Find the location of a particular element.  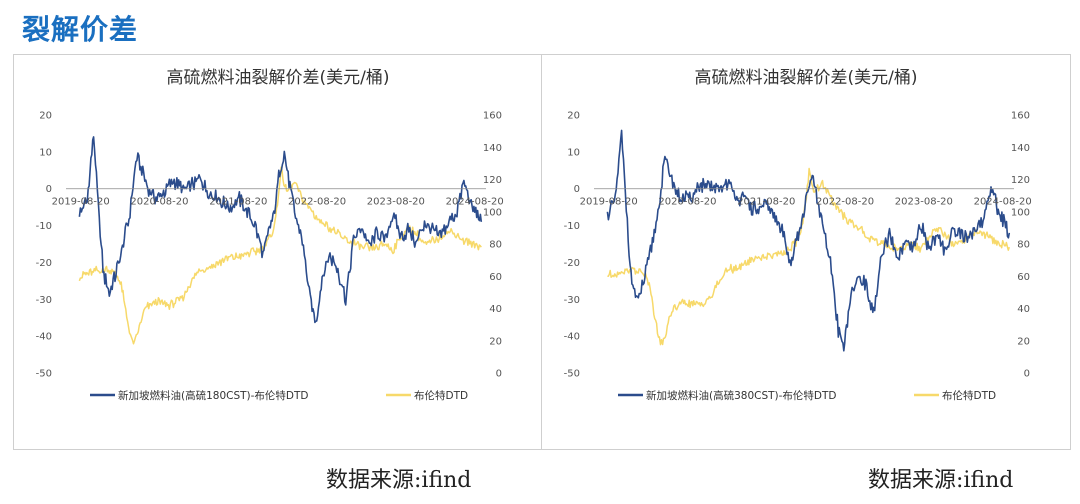

source-note-right: 数据来源:ifind is located at coordinates (941, 480).